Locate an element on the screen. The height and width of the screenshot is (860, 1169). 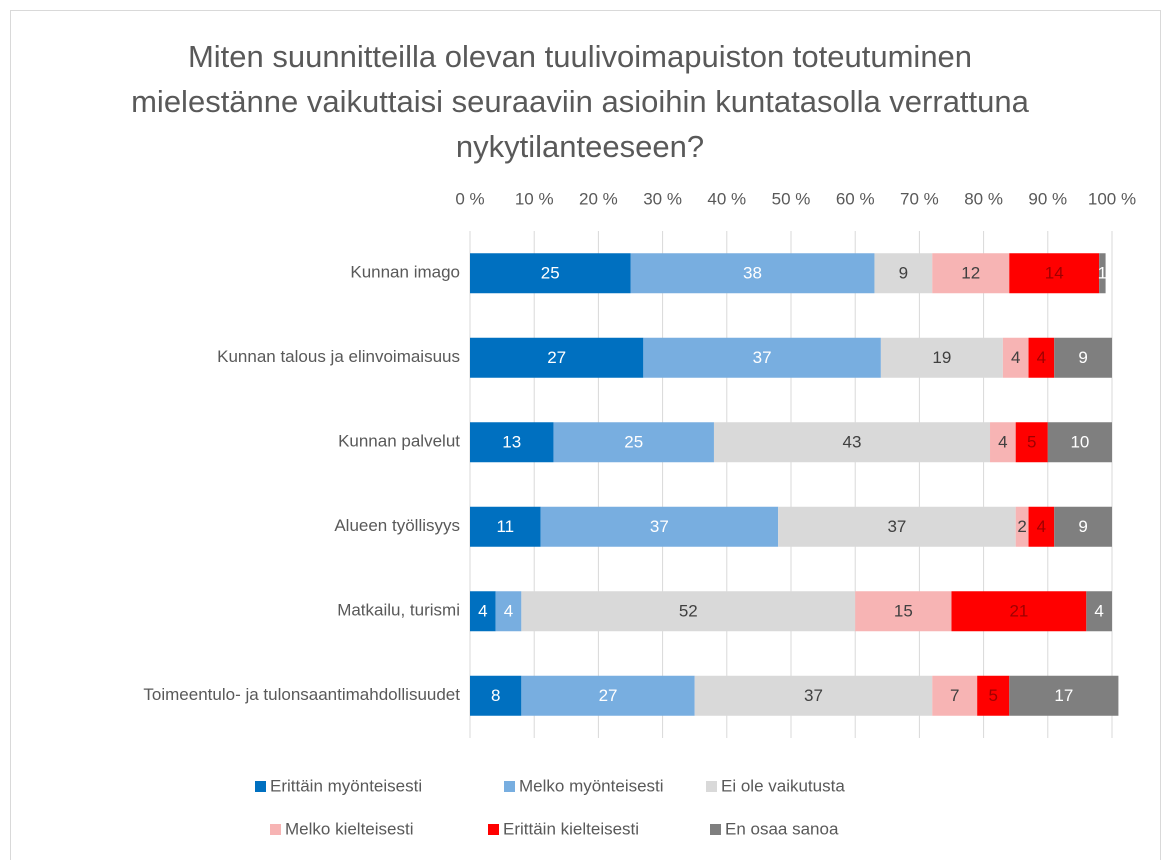
x-tick-label: 30 % is located at coordinates (662, 198).